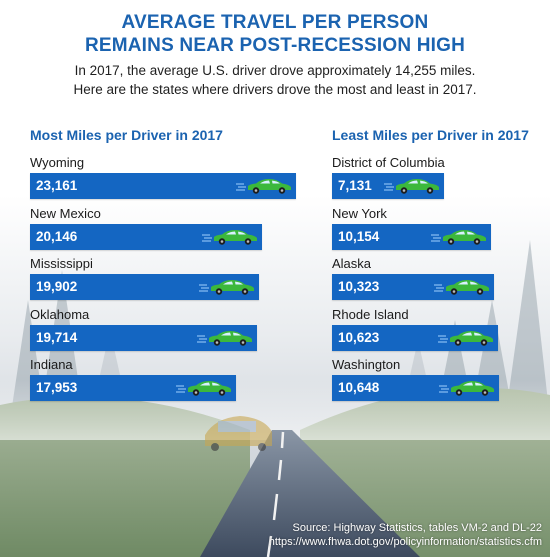 The image size is (550, 557). I want to click on most-miles-value-label: 20,146, so click(57, 236).